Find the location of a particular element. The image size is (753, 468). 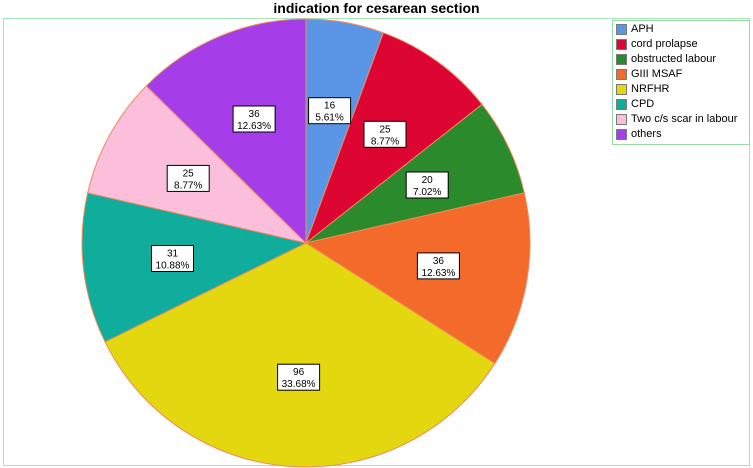

legend-item-3: GIII MSAF is located at coordinates (681, 74).